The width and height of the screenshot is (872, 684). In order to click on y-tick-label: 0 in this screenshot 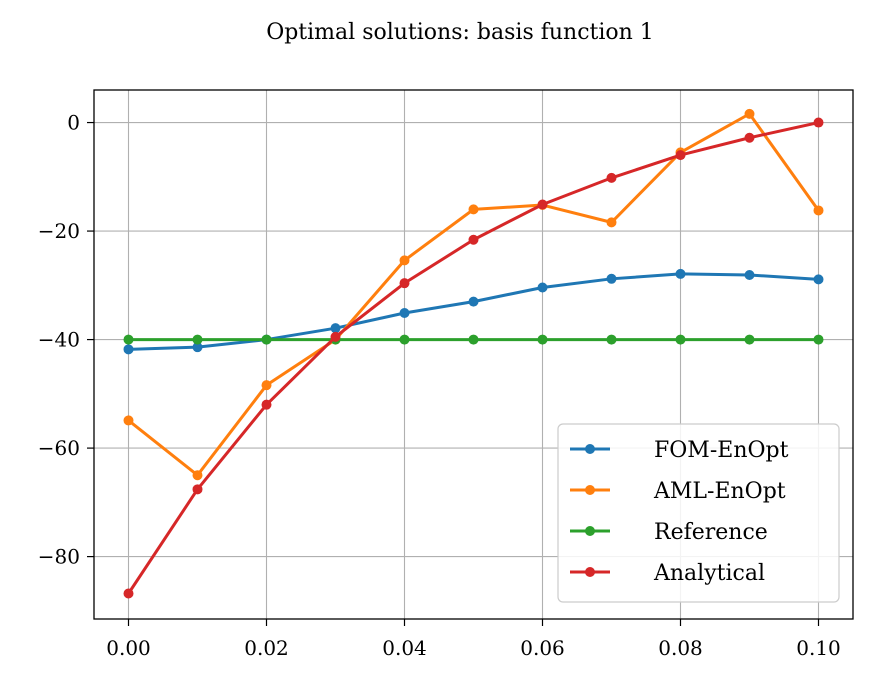, I will do `click(73, 123)`.